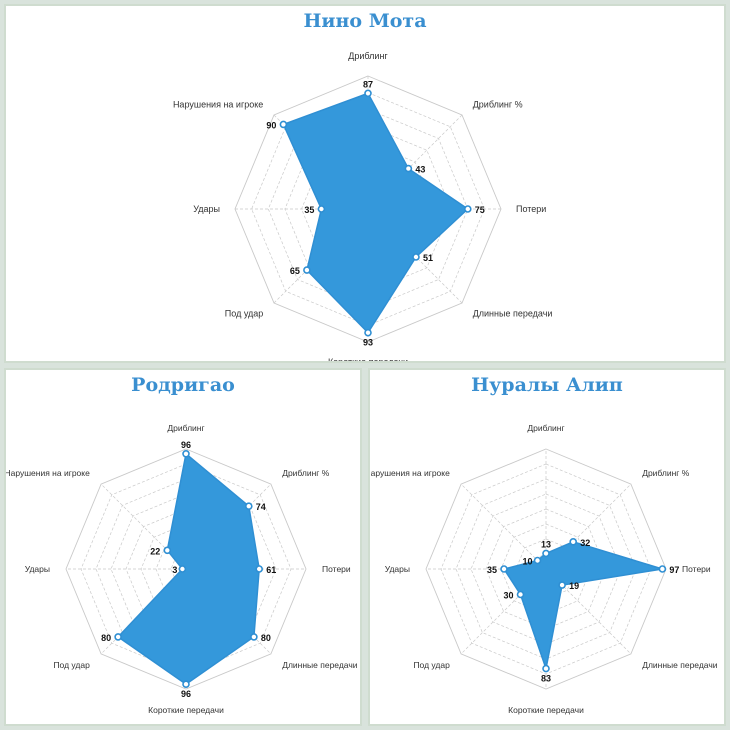 This screenshot has height=730, width=730. I want to click on value-label: 61, so click(271, 570).